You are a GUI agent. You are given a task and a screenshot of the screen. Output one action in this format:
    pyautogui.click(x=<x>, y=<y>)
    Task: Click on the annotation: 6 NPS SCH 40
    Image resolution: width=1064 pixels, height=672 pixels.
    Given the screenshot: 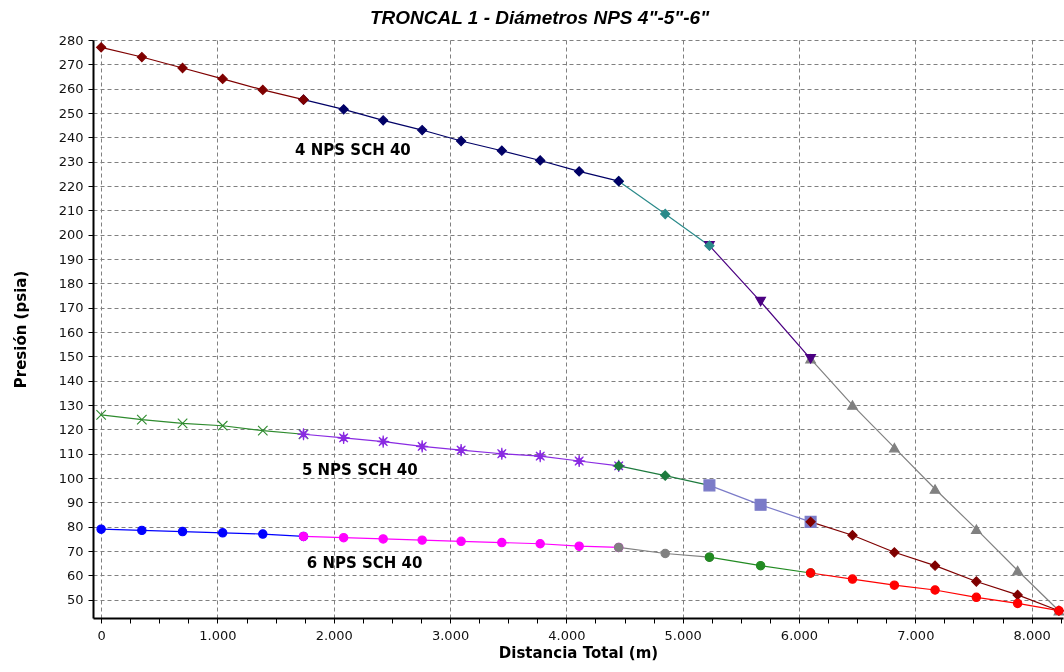 What is the action you would take?
    pyautogui.click(x=364, y=563)
    